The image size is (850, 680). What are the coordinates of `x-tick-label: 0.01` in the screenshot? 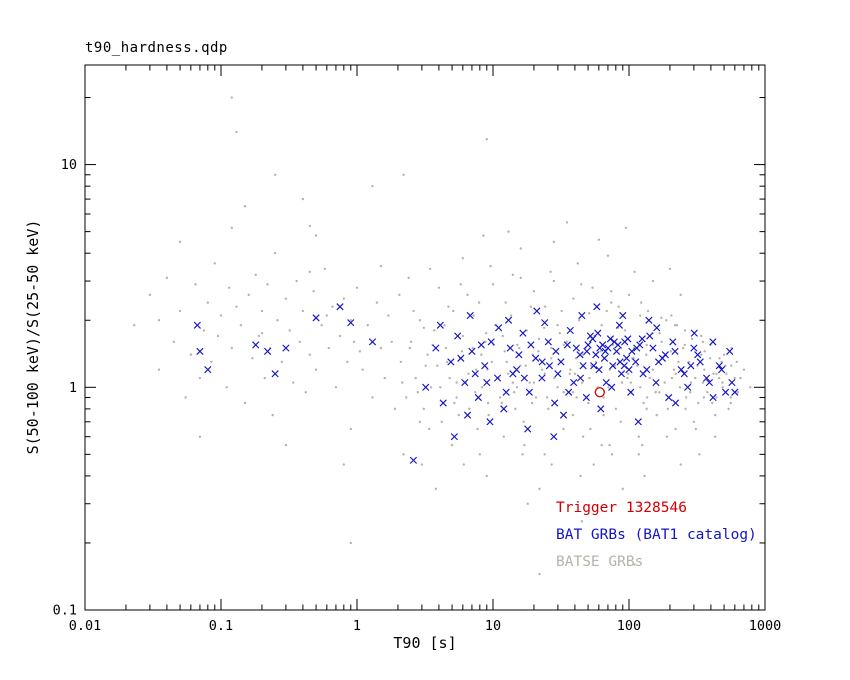 It's located at (85, 626).